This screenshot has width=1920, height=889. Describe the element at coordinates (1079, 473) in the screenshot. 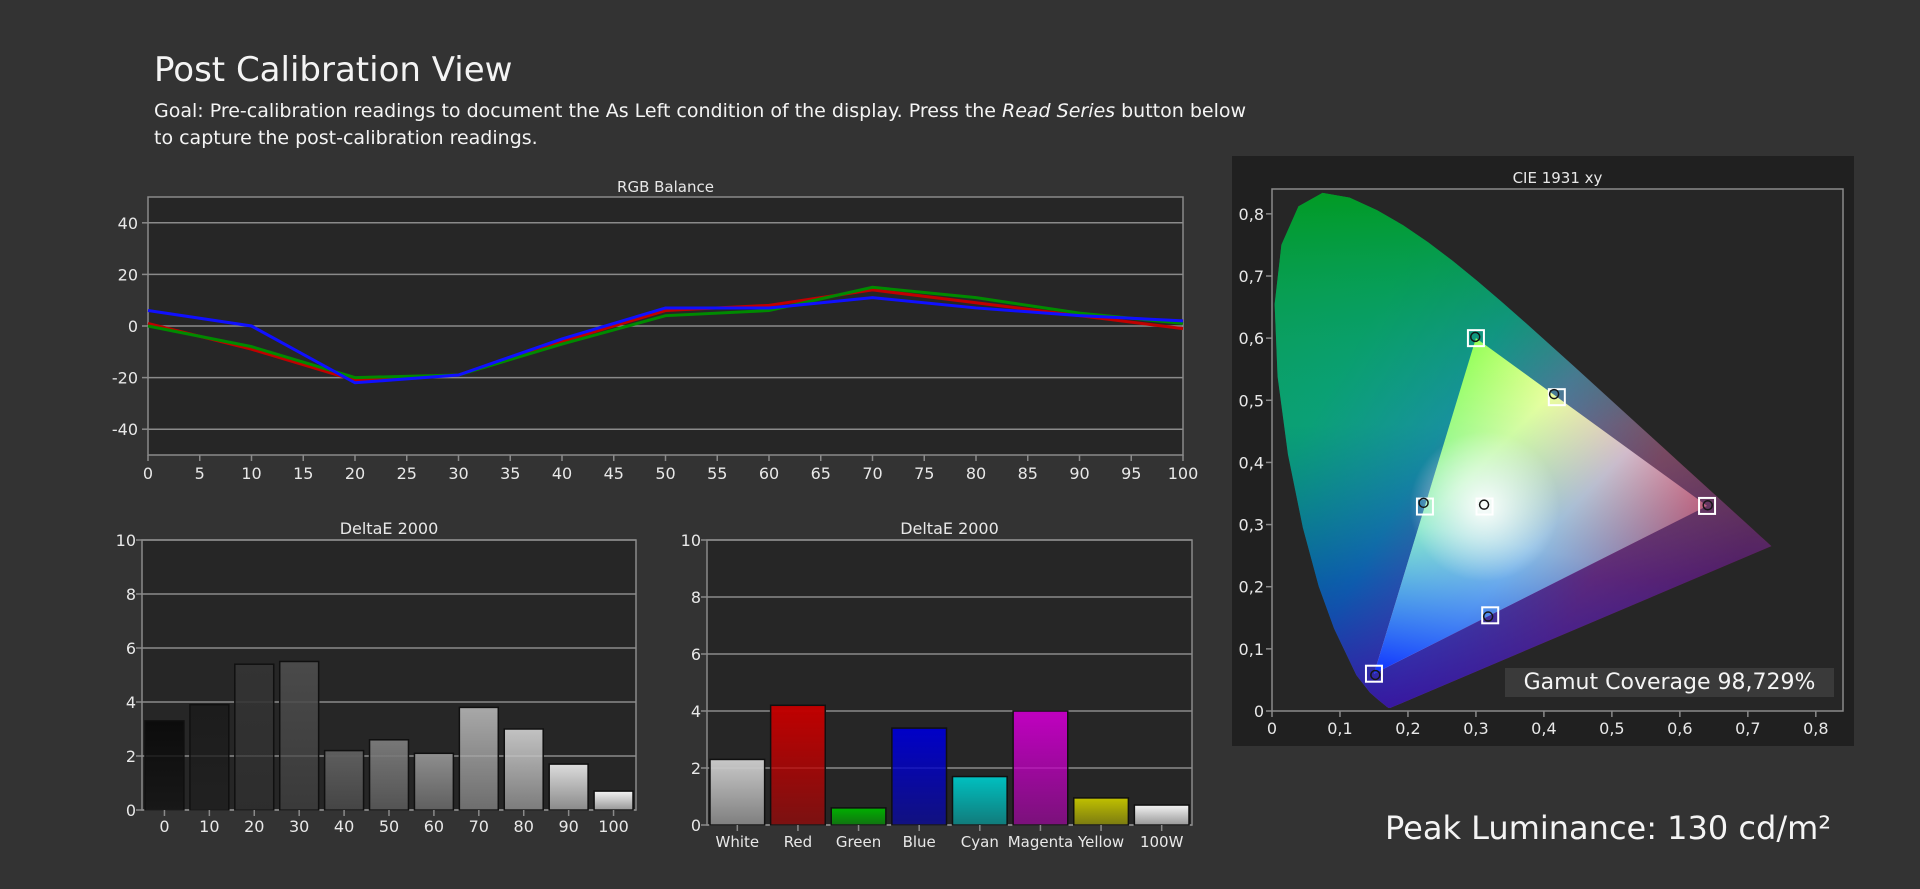

I see `rgb-xtick-label: 90` at that location.